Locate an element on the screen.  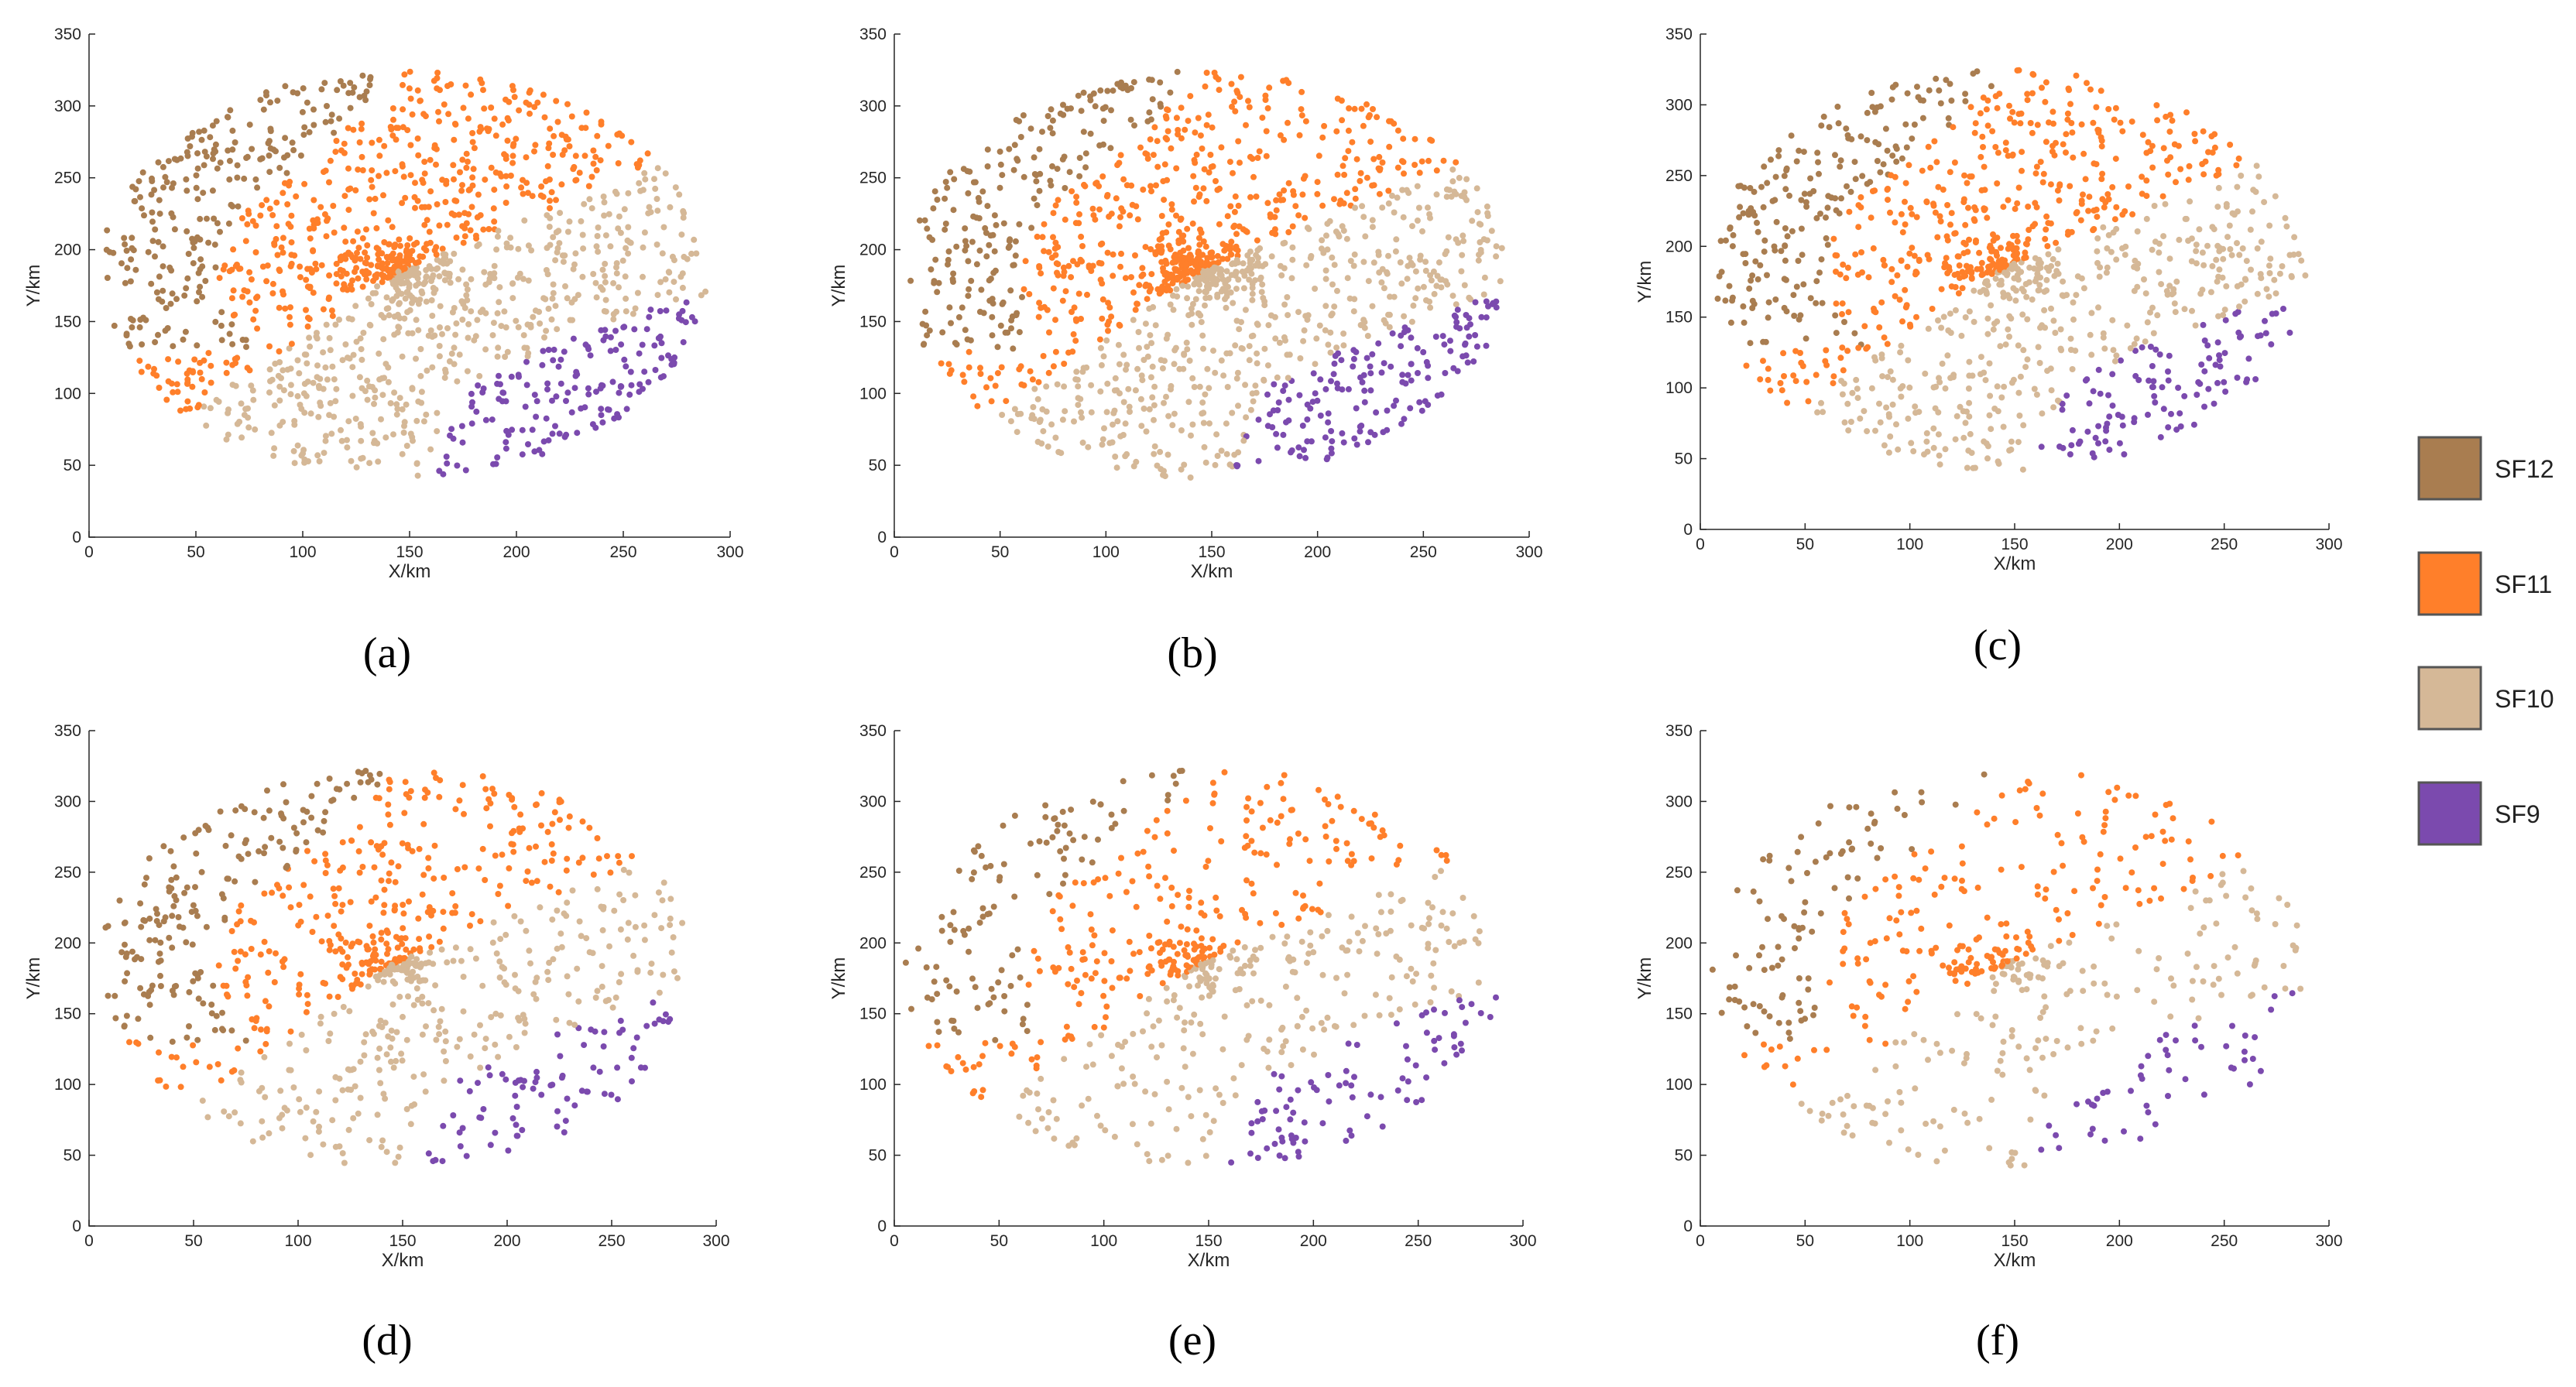
x-tick-label: 0 is located at coordinates (1700, 544).